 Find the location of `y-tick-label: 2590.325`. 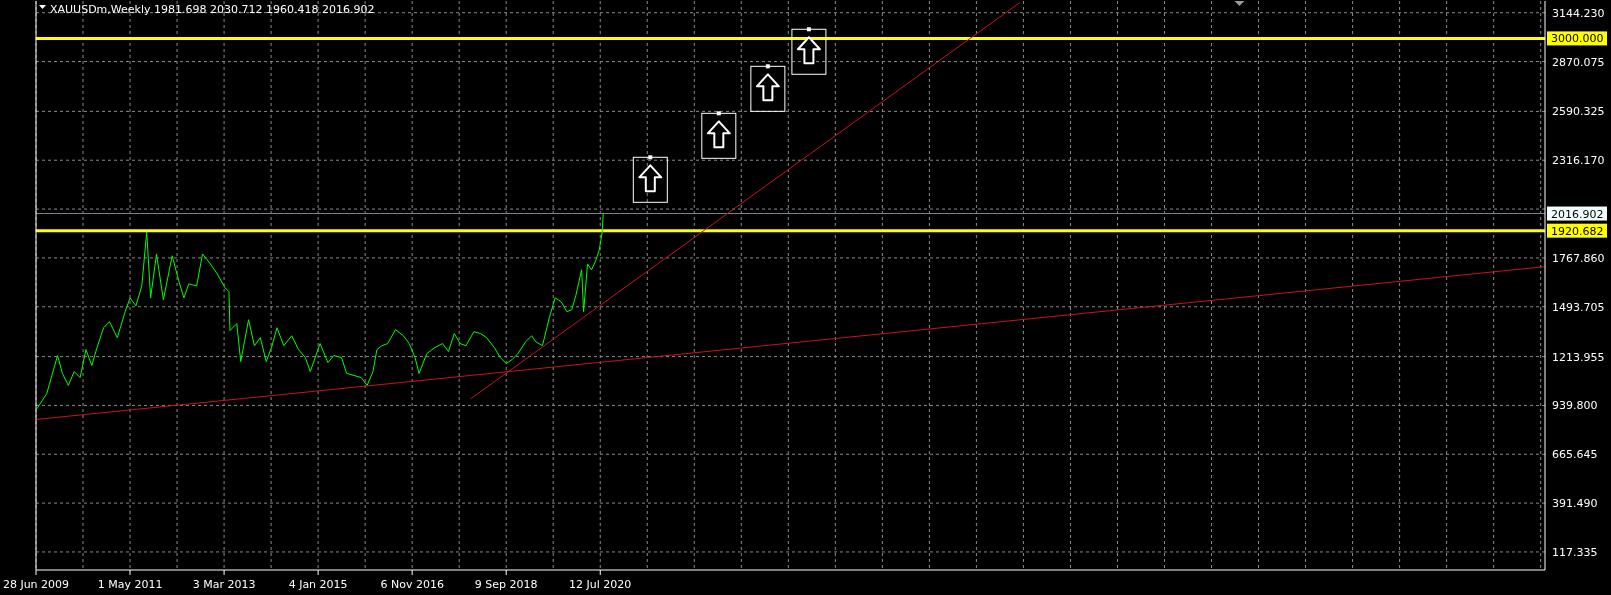

y-tick-label: 2590.325 is located at coordinates (1578, 112).